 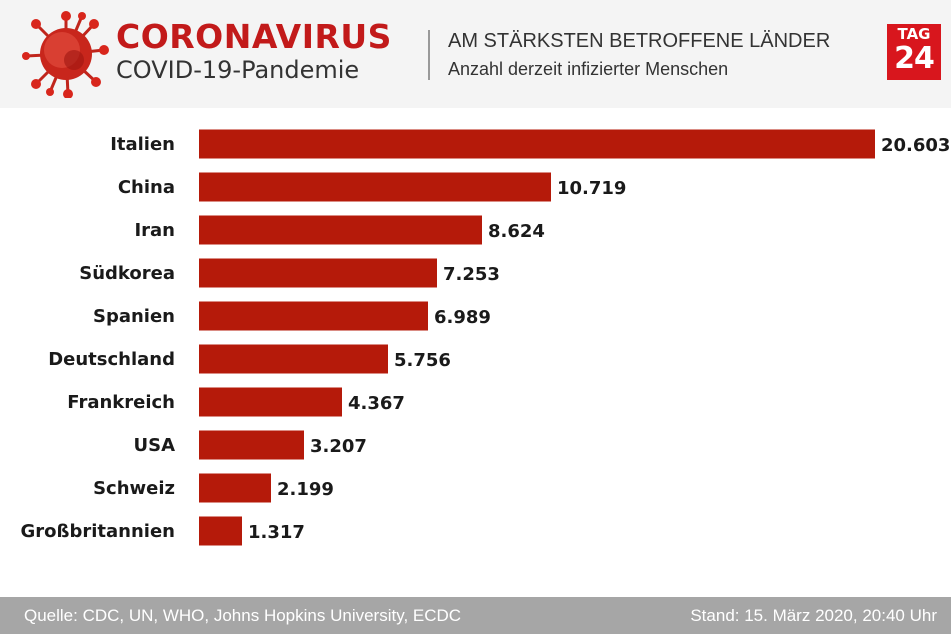 What do you see at coordinates (422, 360) in the screenshot?
I see `value-label: 5.756` at bounding box center [422, 360].